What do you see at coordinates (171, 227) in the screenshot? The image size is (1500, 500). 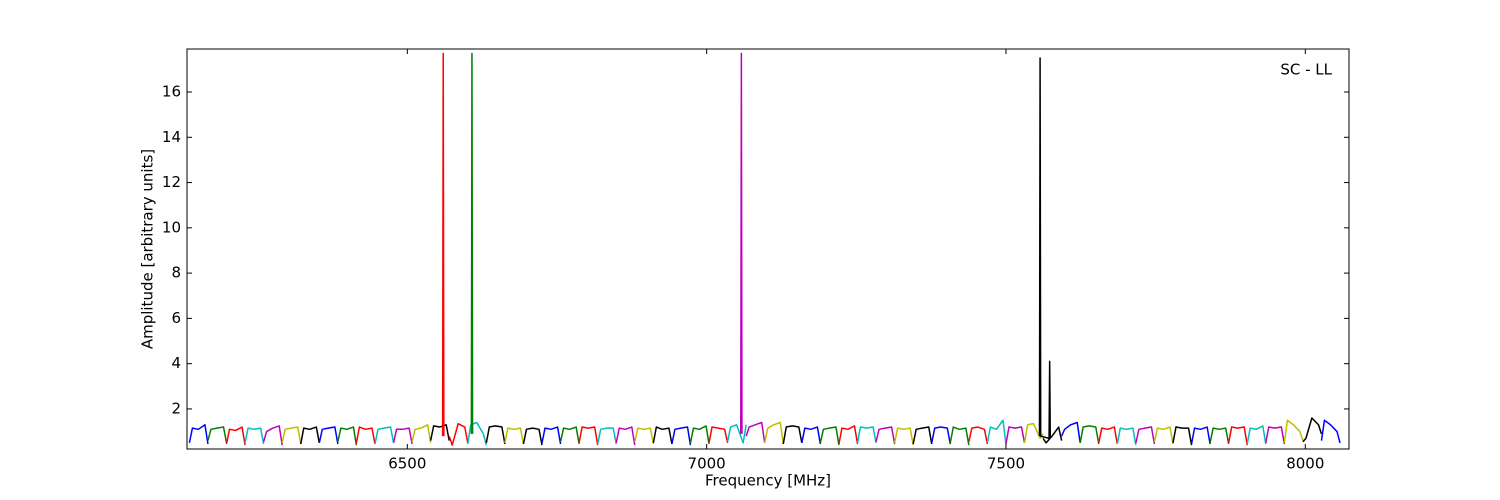 I see `y-tick-label: 10` at bounding box center [171, 227].